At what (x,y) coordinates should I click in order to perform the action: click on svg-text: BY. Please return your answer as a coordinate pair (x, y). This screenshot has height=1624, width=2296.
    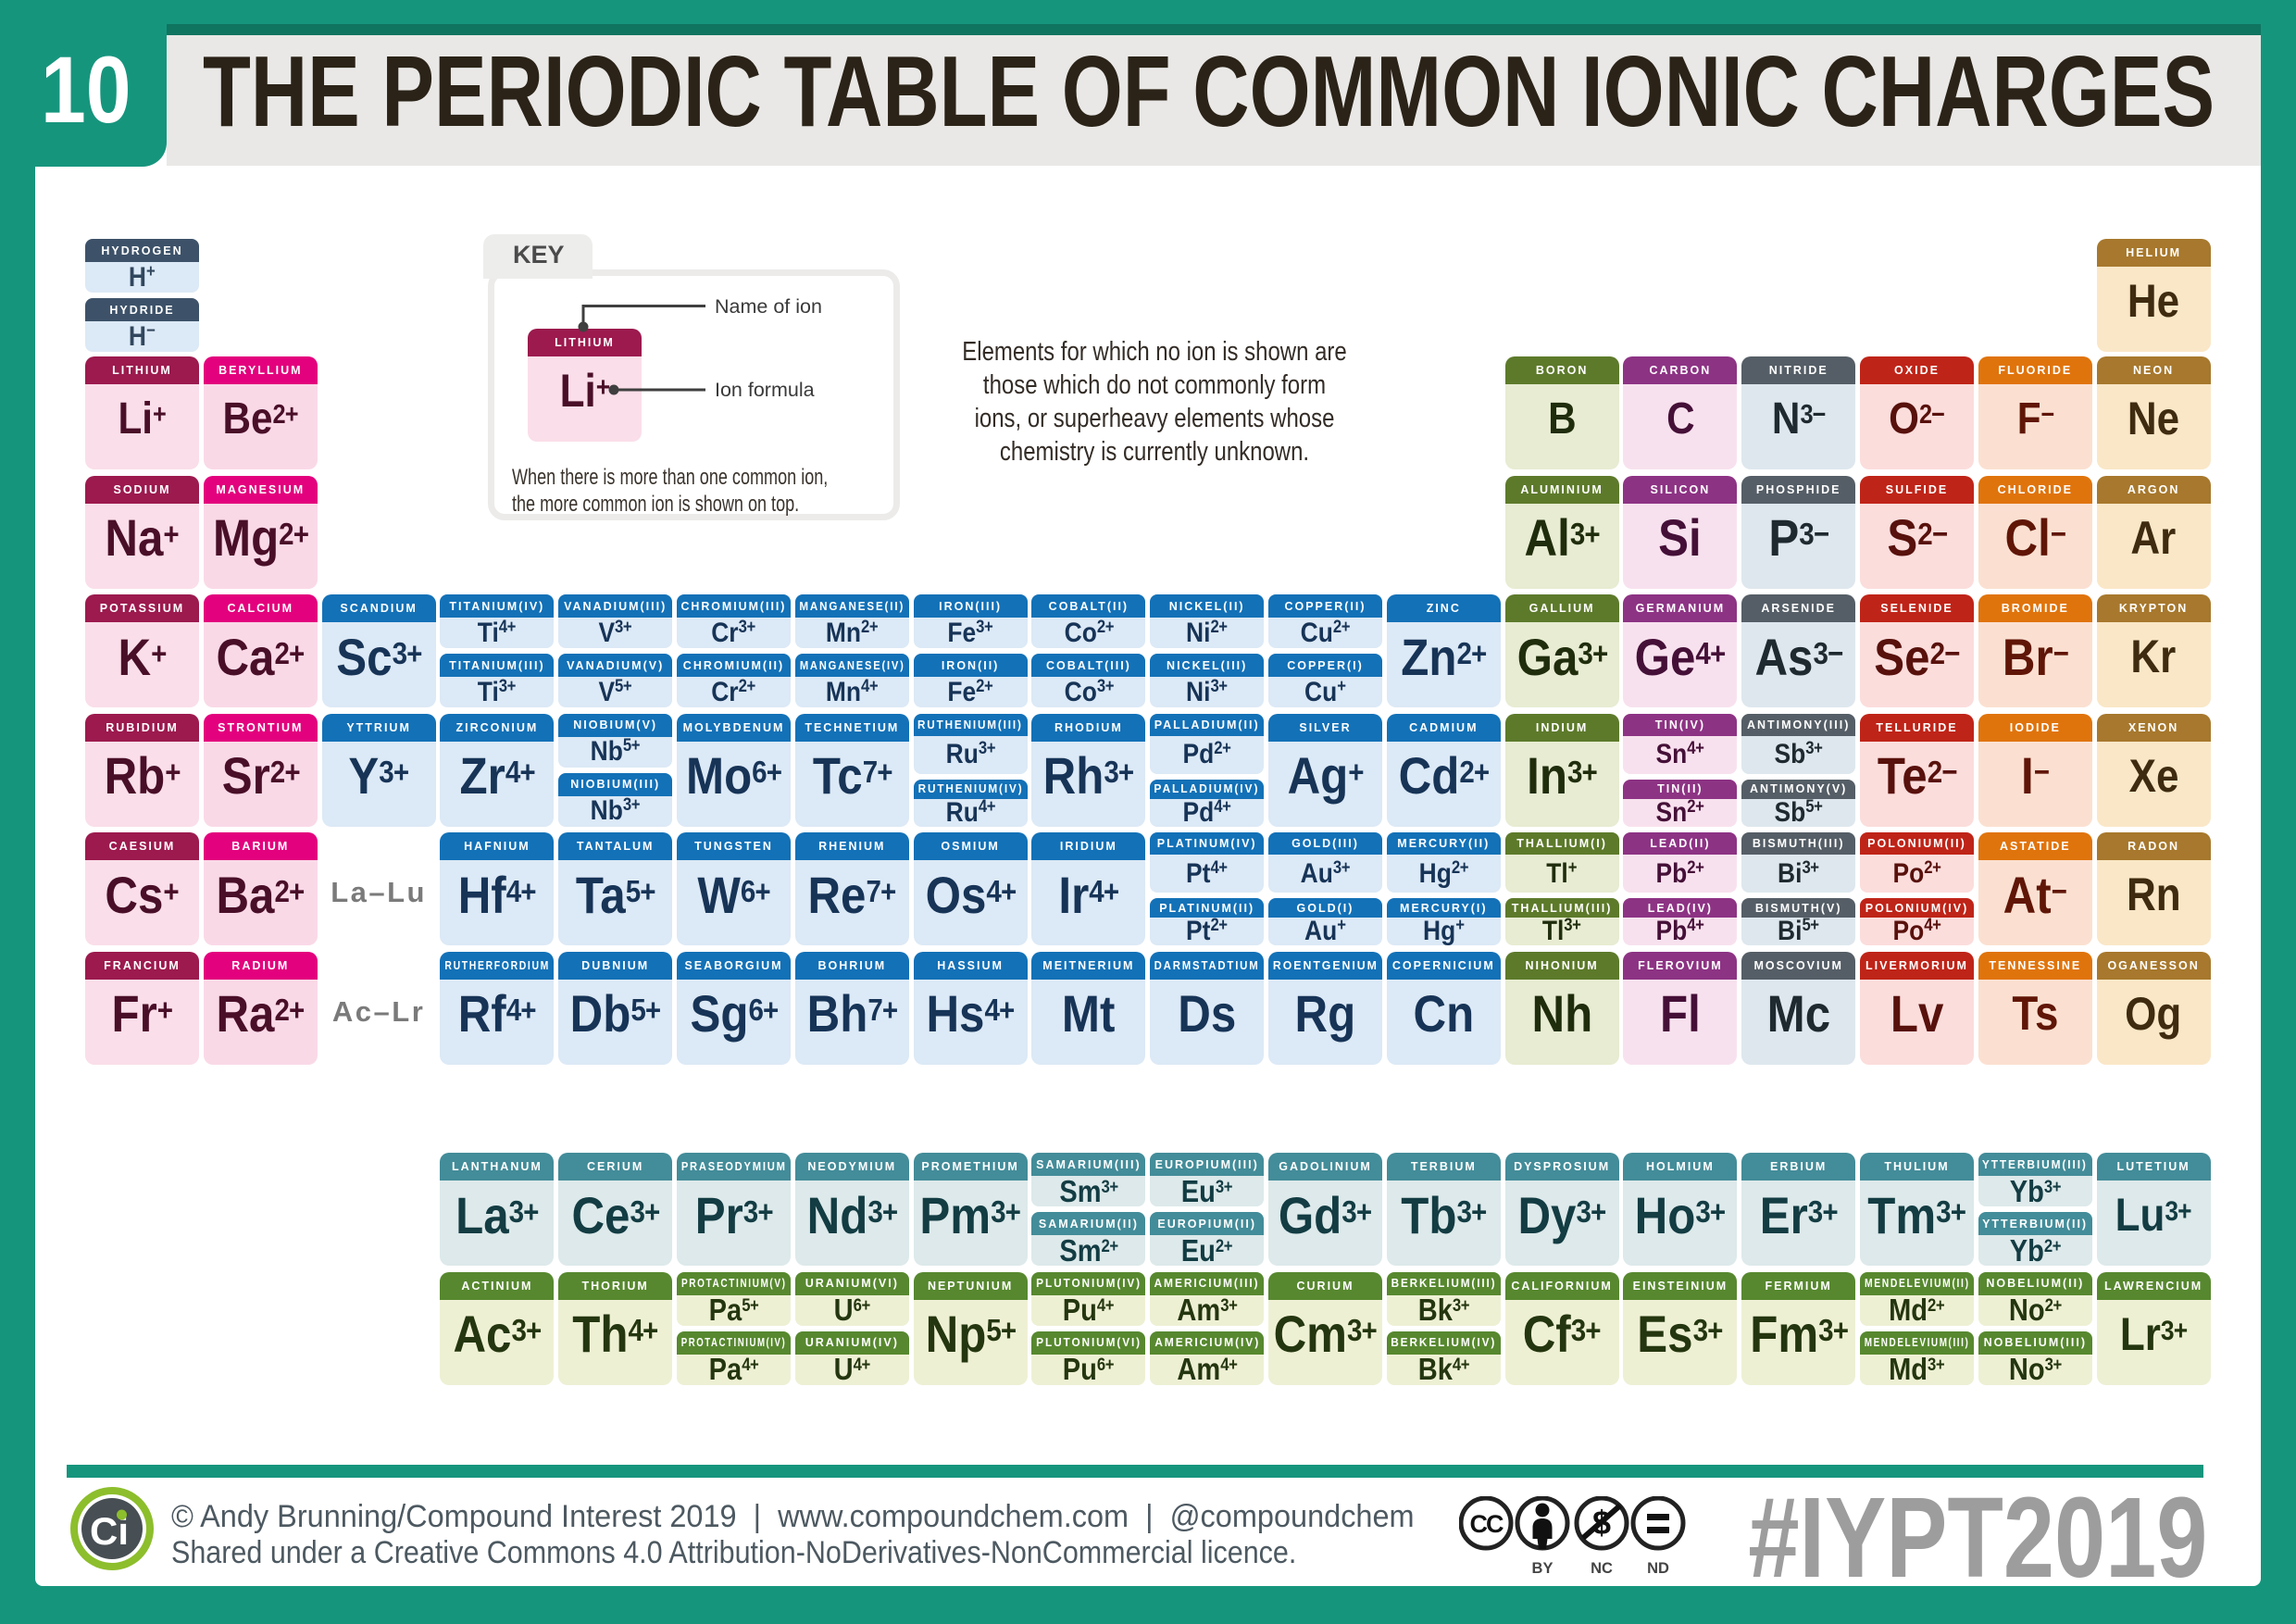
    Looking at the image, I should click on (1543, 1568).